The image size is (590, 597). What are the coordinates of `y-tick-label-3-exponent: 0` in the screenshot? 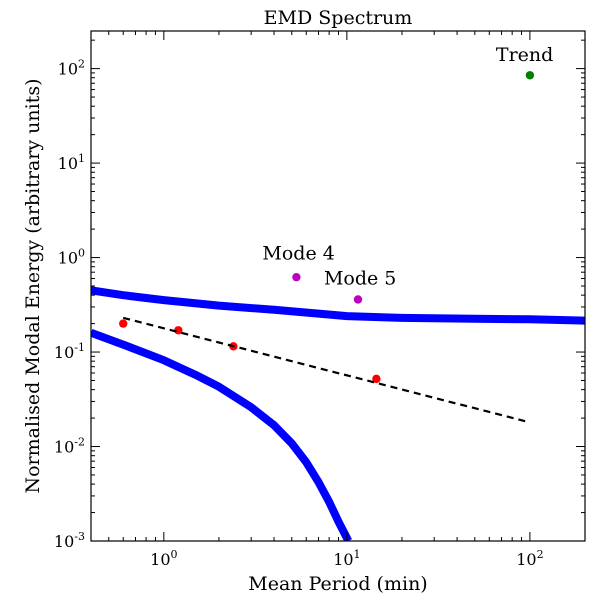 It's located at (81, 253).